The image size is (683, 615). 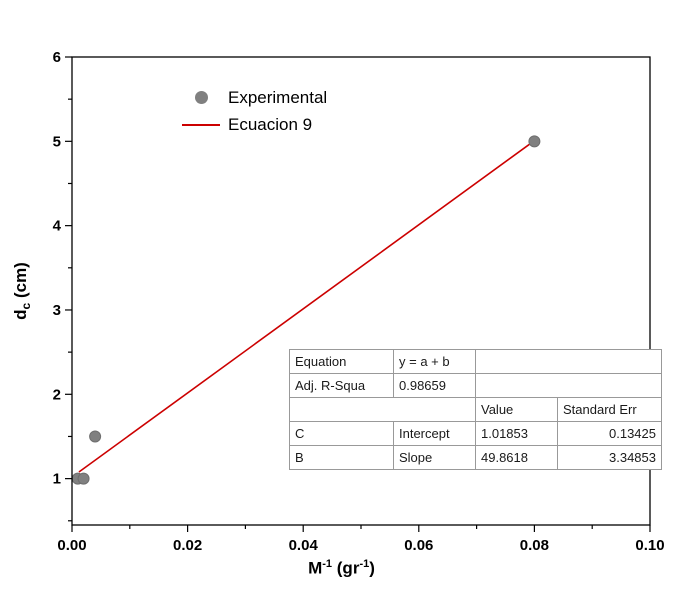 I want to click on y-title-base: d, so click(x=20, y=314).